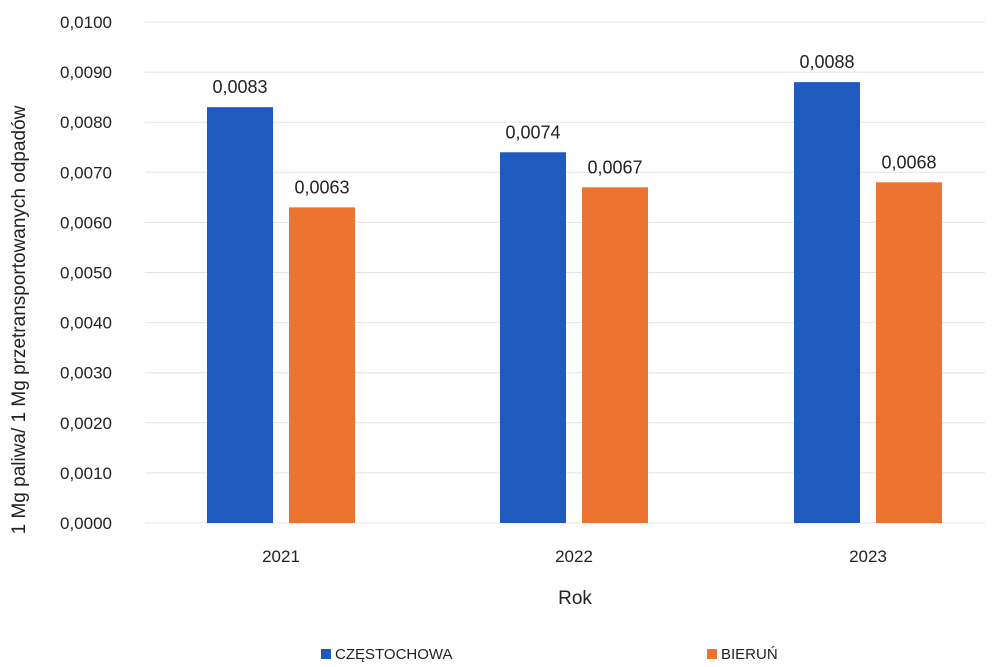 Image resolution: width=998 pixels, height=667 pixels. I want to click on y-tick-label: 0,0020, so click(86, 423).